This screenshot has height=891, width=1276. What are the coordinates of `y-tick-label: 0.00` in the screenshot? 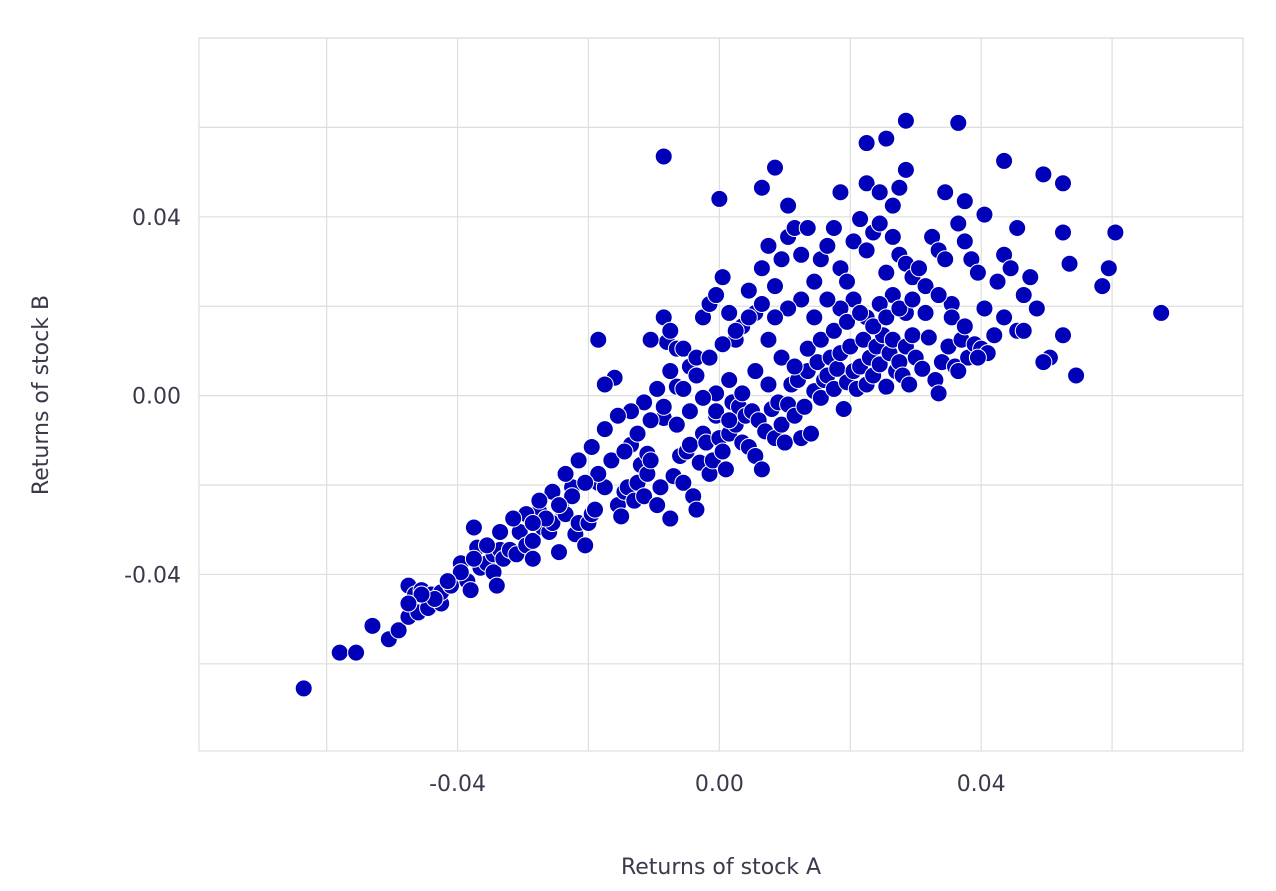 It's located at (156, 397).